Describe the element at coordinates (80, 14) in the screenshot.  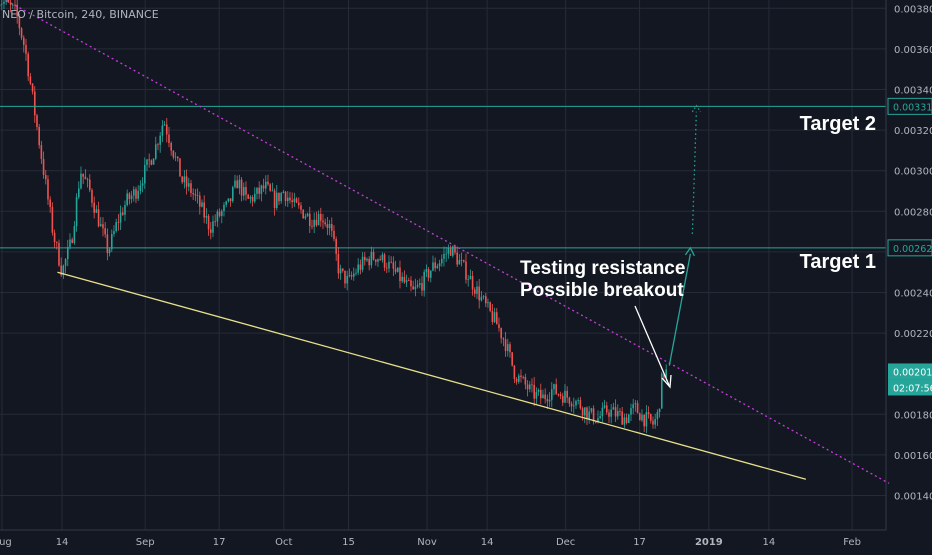
I see `symbol-title: NEO / Bitcoin, 240, BINANCE` at that location.